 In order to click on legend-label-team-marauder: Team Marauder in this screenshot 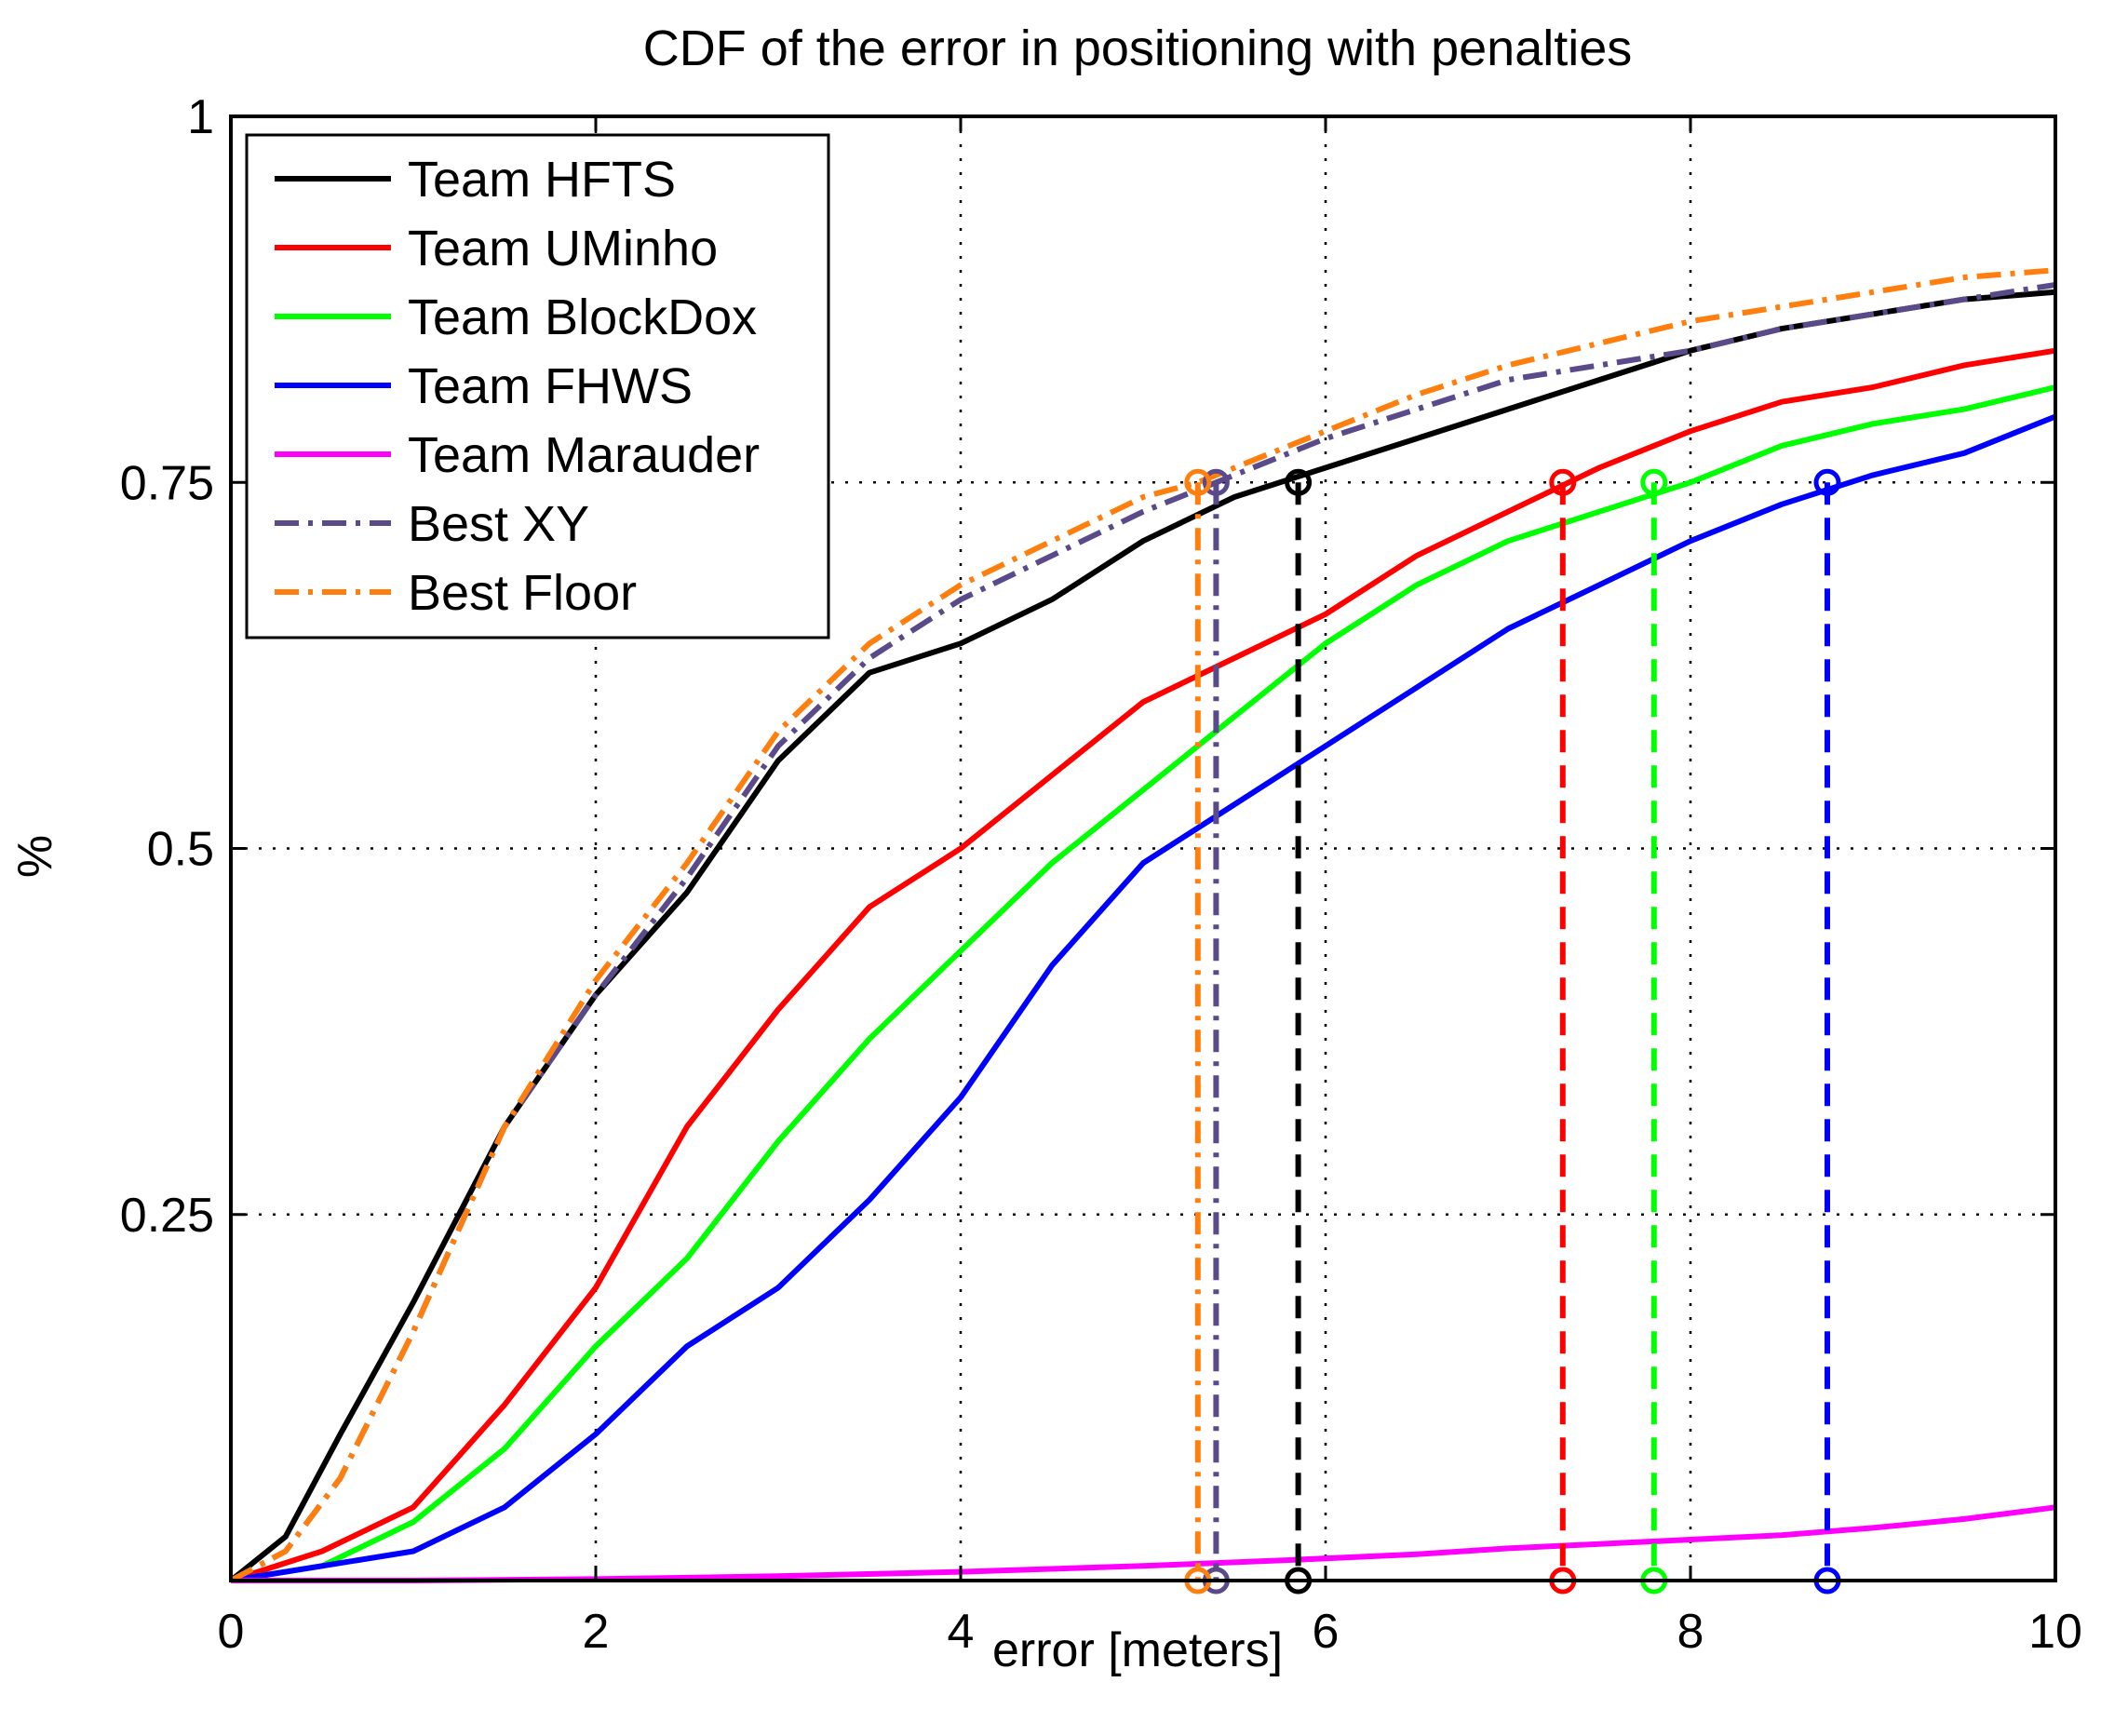, I will do `click(584, 455)`.